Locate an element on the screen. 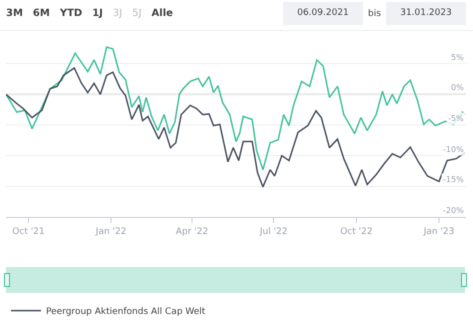 The width and height of the screenshot is (473, 331). y-tick-label: -5% is located at coordinates (456, 118).